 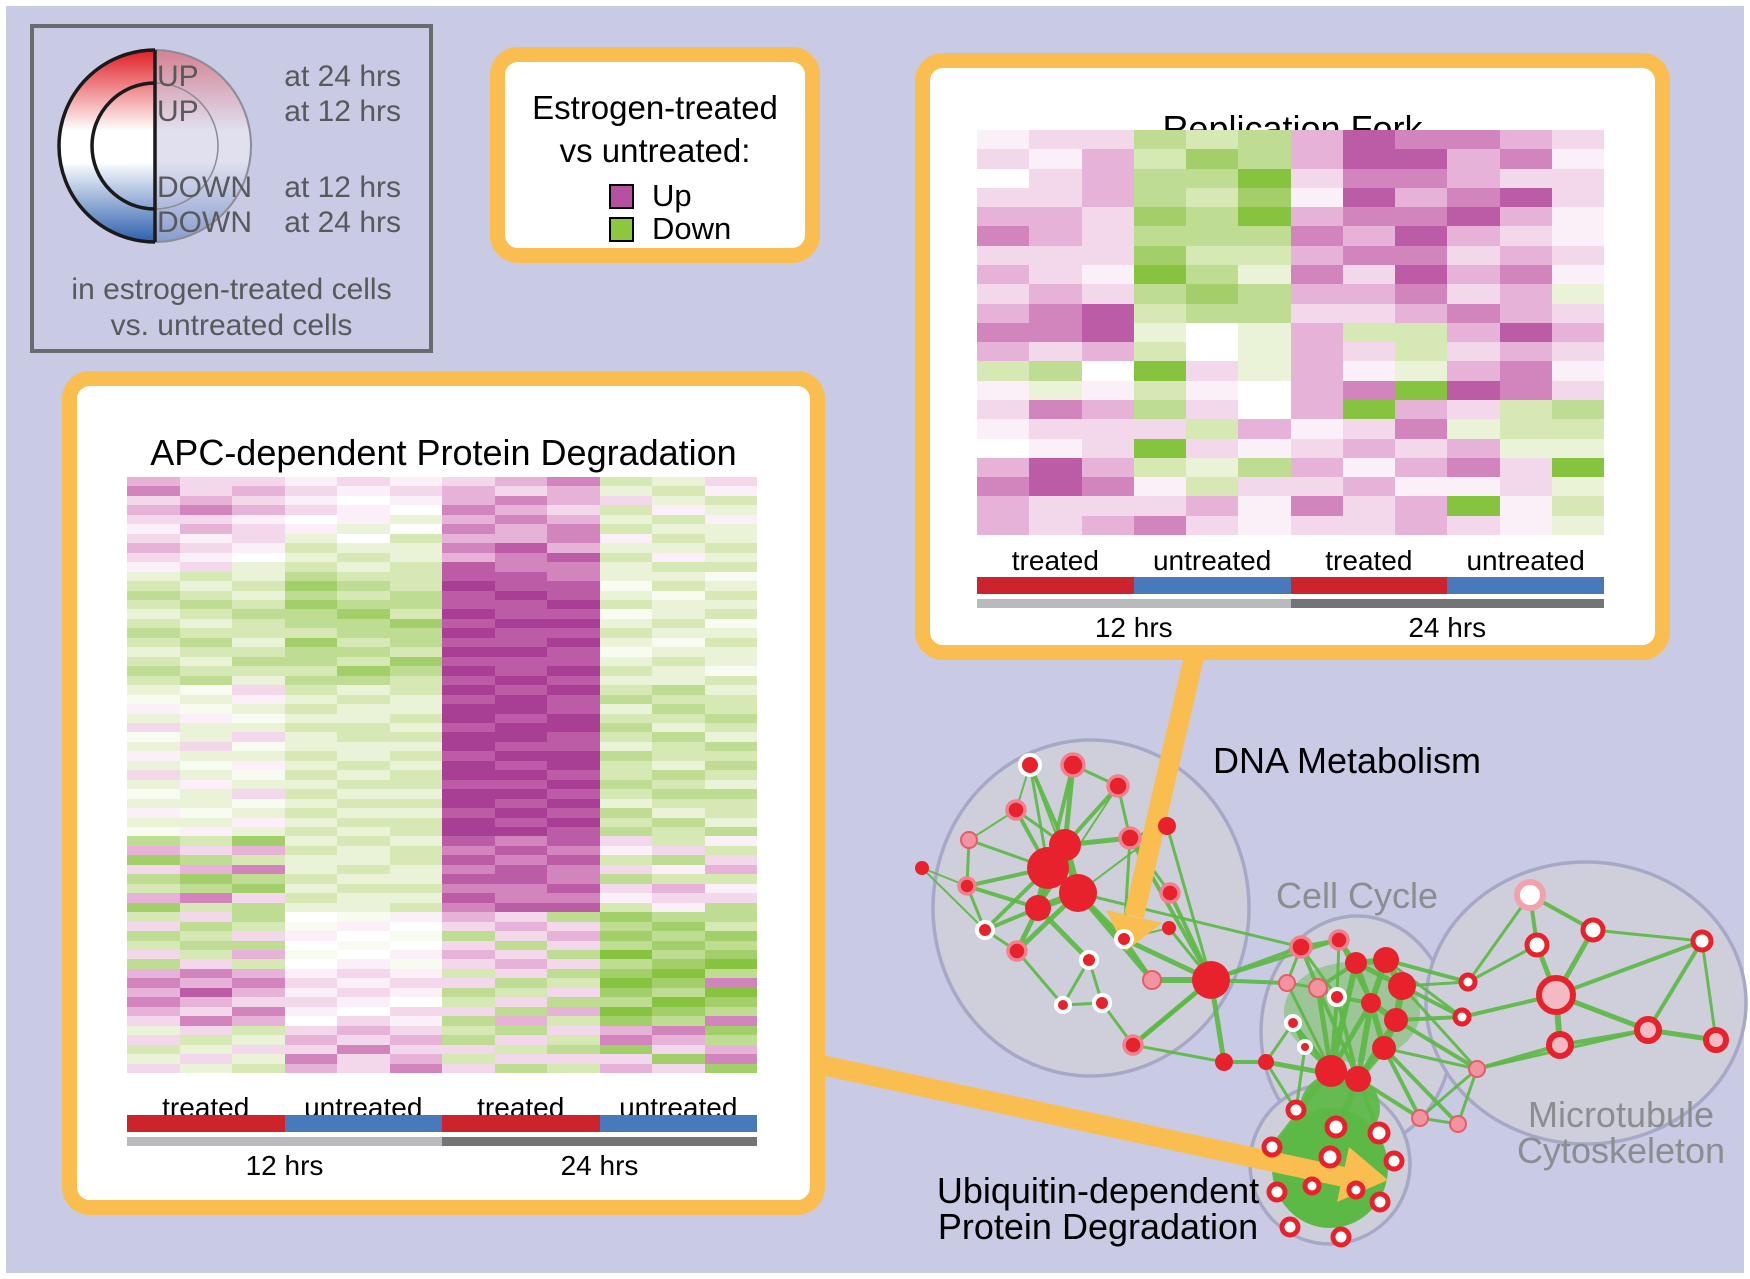 I want to click on apc-24hrs-bar, so click(x=599, y=1141).